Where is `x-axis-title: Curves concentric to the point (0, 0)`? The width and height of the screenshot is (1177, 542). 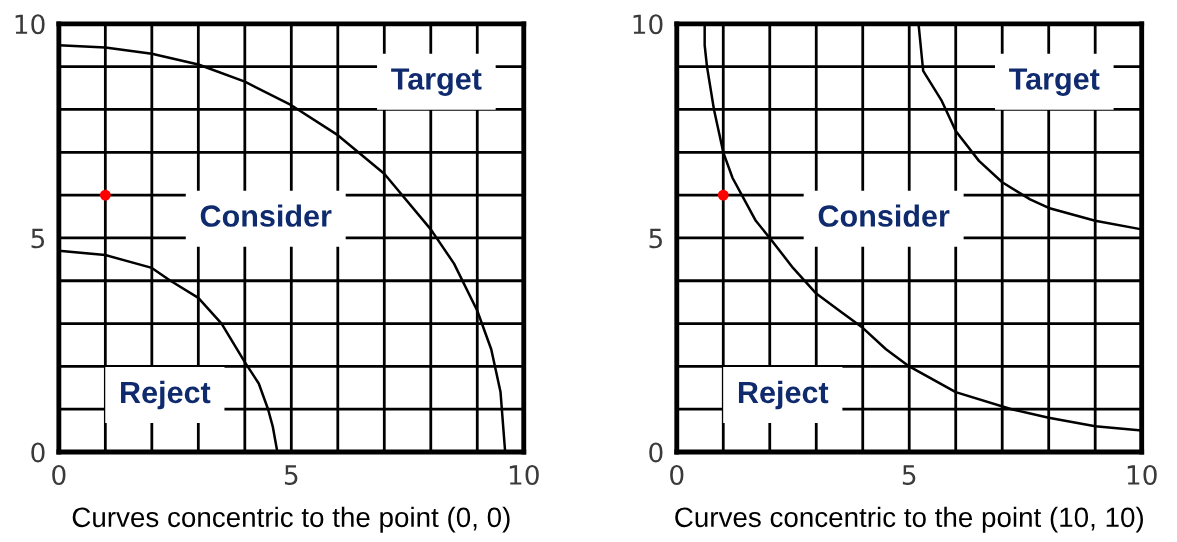 x-axis-title: Curves concentric to the point (0, 0) is located at coordinates (291, 519).